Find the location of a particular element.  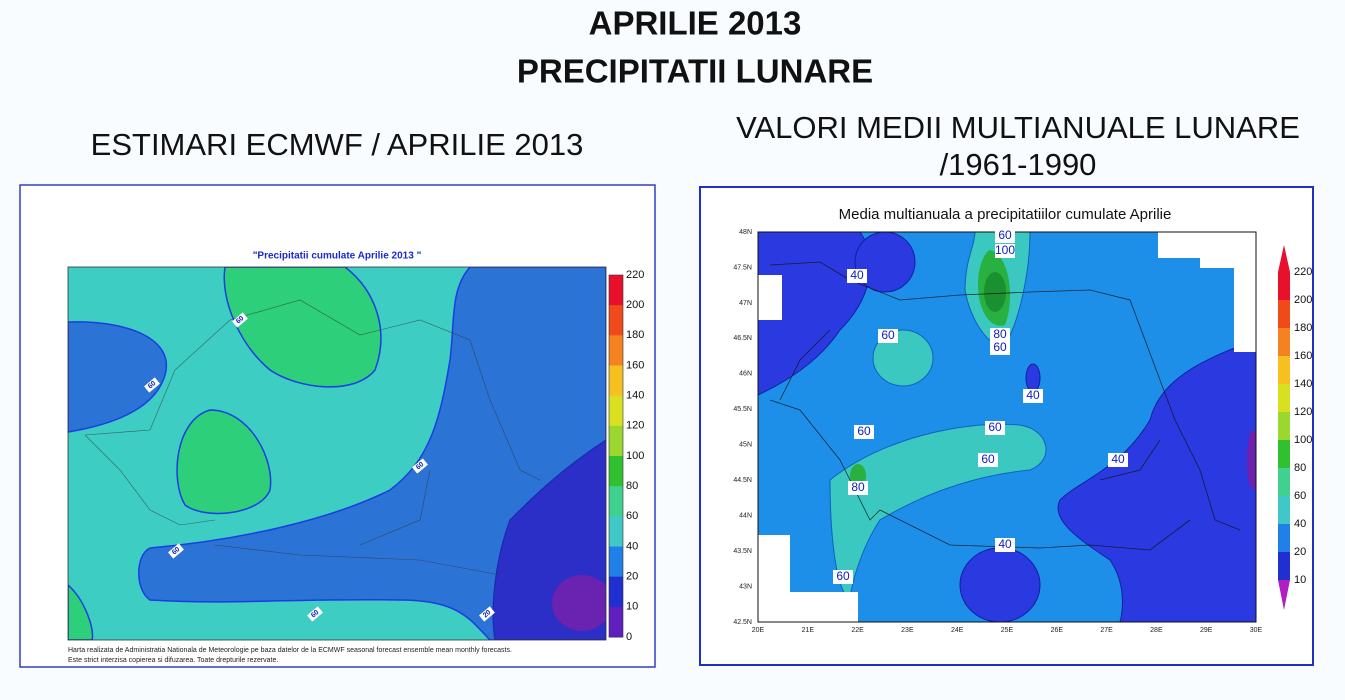

latitude-label: 43N is located at coordinates (745, 586).